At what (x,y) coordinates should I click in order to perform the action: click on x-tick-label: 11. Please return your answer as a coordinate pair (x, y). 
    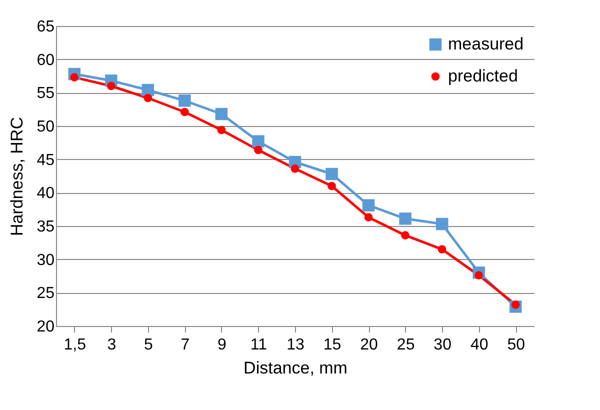
    Looking at the image, I should click on (259, 345).